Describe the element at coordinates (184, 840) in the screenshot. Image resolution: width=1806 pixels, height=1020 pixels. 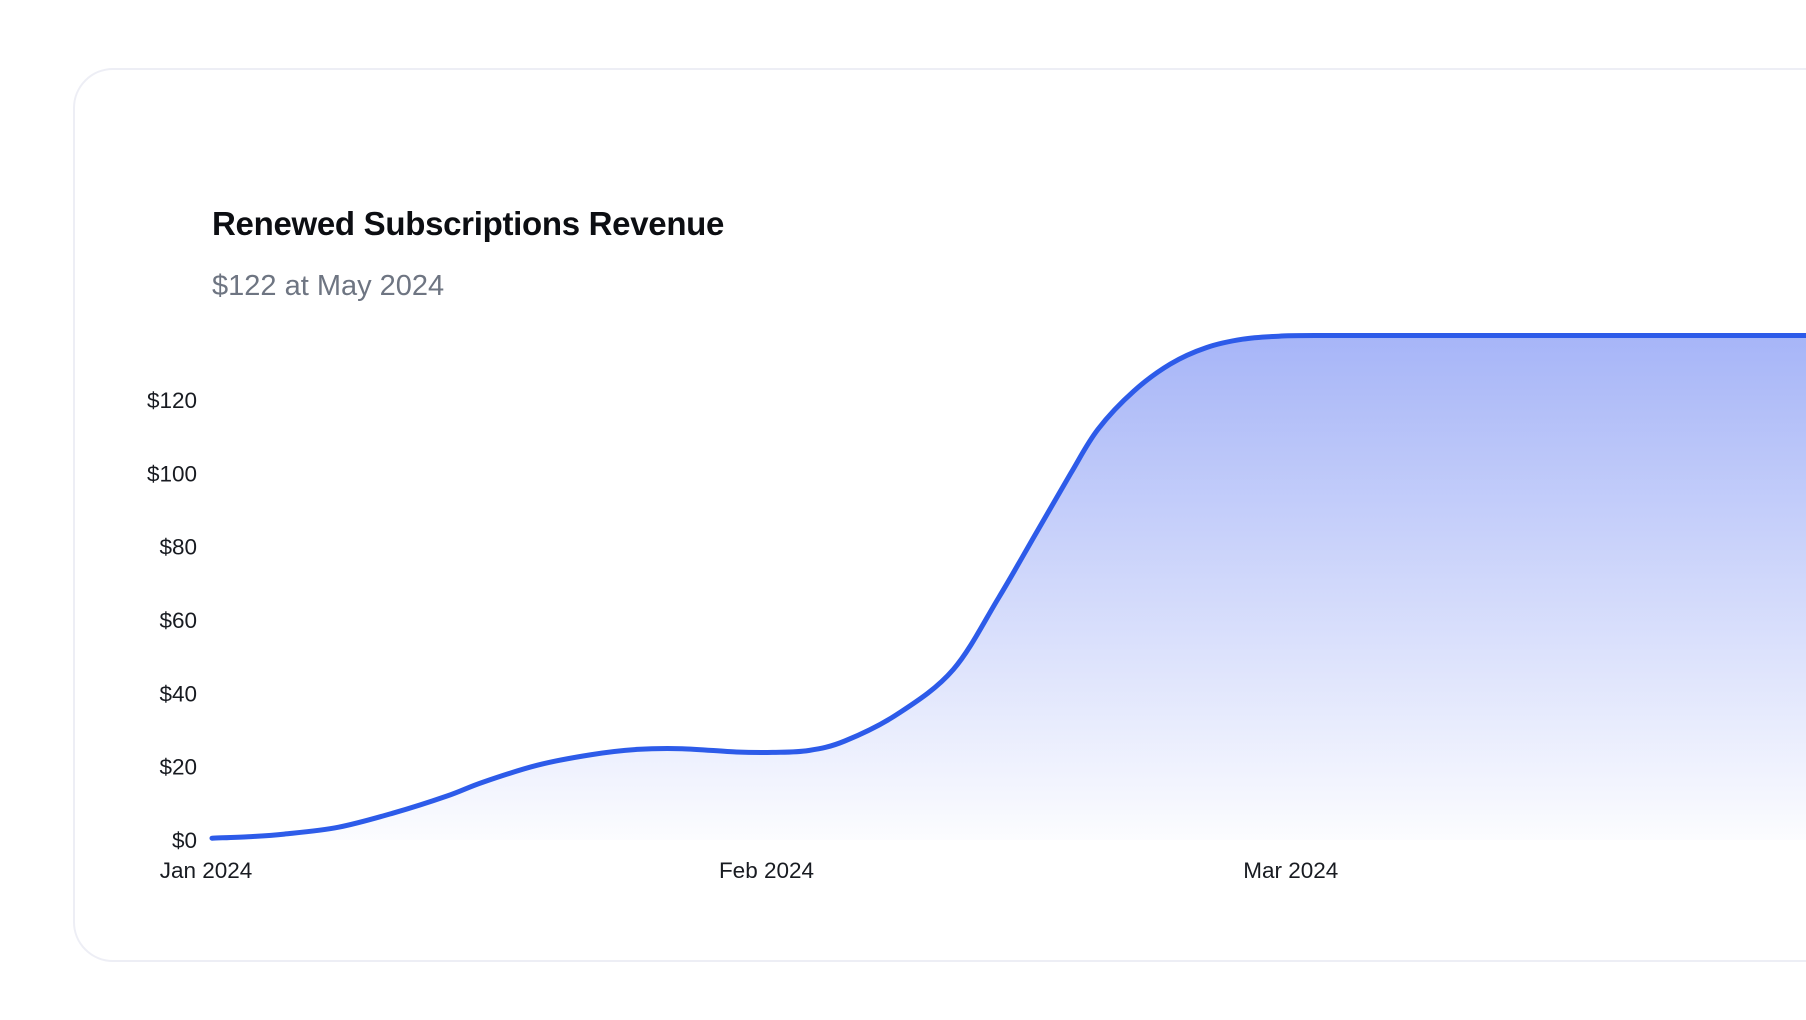
I see `y-axis-tick-label: $0` at that location.